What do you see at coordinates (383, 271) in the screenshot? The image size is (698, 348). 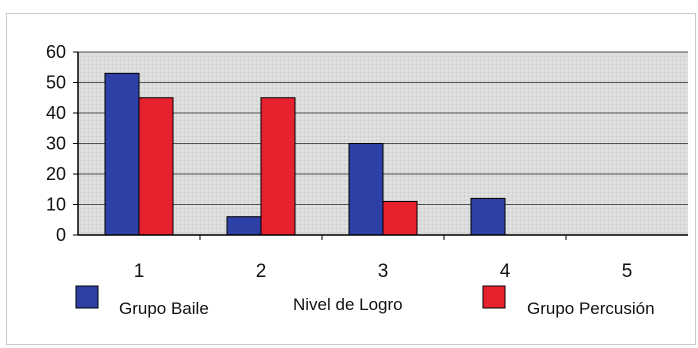 I see `x-tick-label-3: 3` at bounding box center [383, 271].